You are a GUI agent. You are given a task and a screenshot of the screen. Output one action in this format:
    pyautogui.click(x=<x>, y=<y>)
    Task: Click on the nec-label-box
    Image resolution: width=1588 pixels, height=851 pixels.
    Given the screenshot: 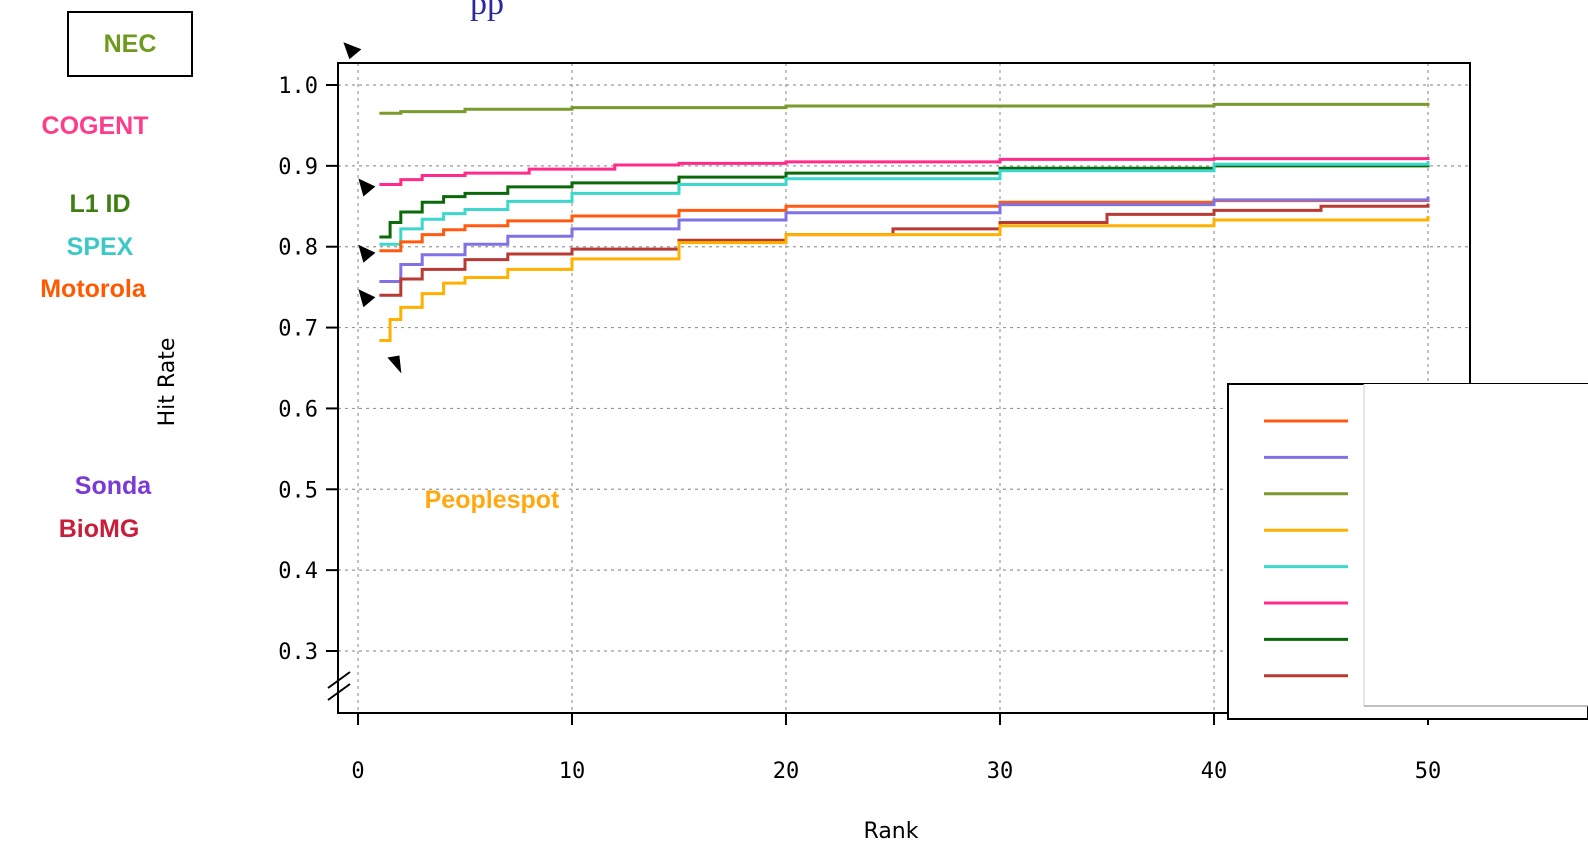 What is the action you would take?
    pyautogui.click(x=130, y=44)
    